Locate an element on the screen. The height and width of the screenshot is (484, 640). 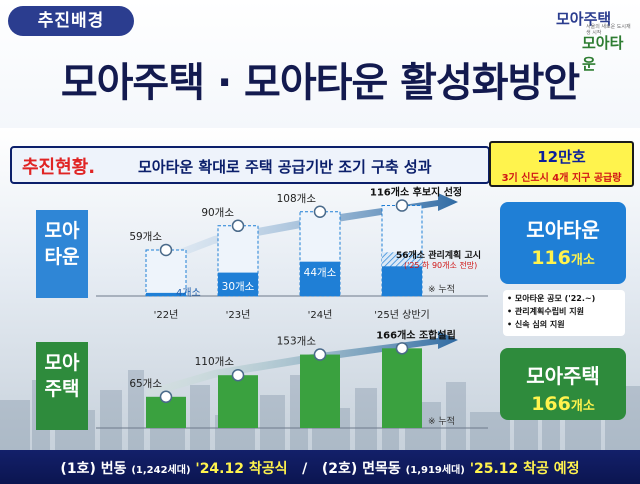
moatown-card-count: 116개소 is located at coordinates (563, 258).